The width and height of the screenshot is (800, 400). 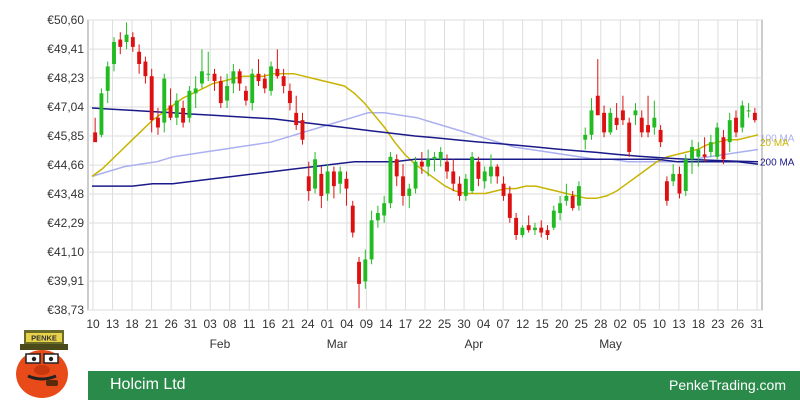 I want to click on y-tick-label: €38,73, so click(x=65, y=310).